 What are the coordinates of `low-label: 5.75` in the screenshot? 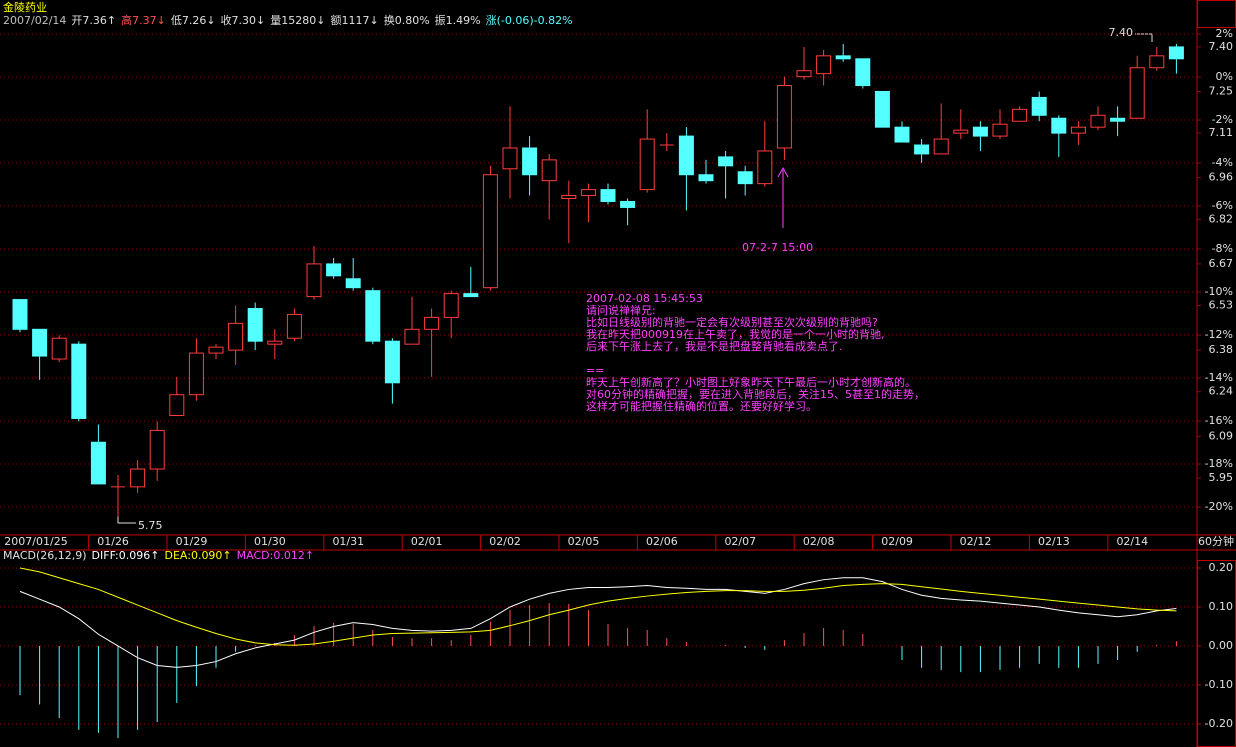 It's located at (150, 525).